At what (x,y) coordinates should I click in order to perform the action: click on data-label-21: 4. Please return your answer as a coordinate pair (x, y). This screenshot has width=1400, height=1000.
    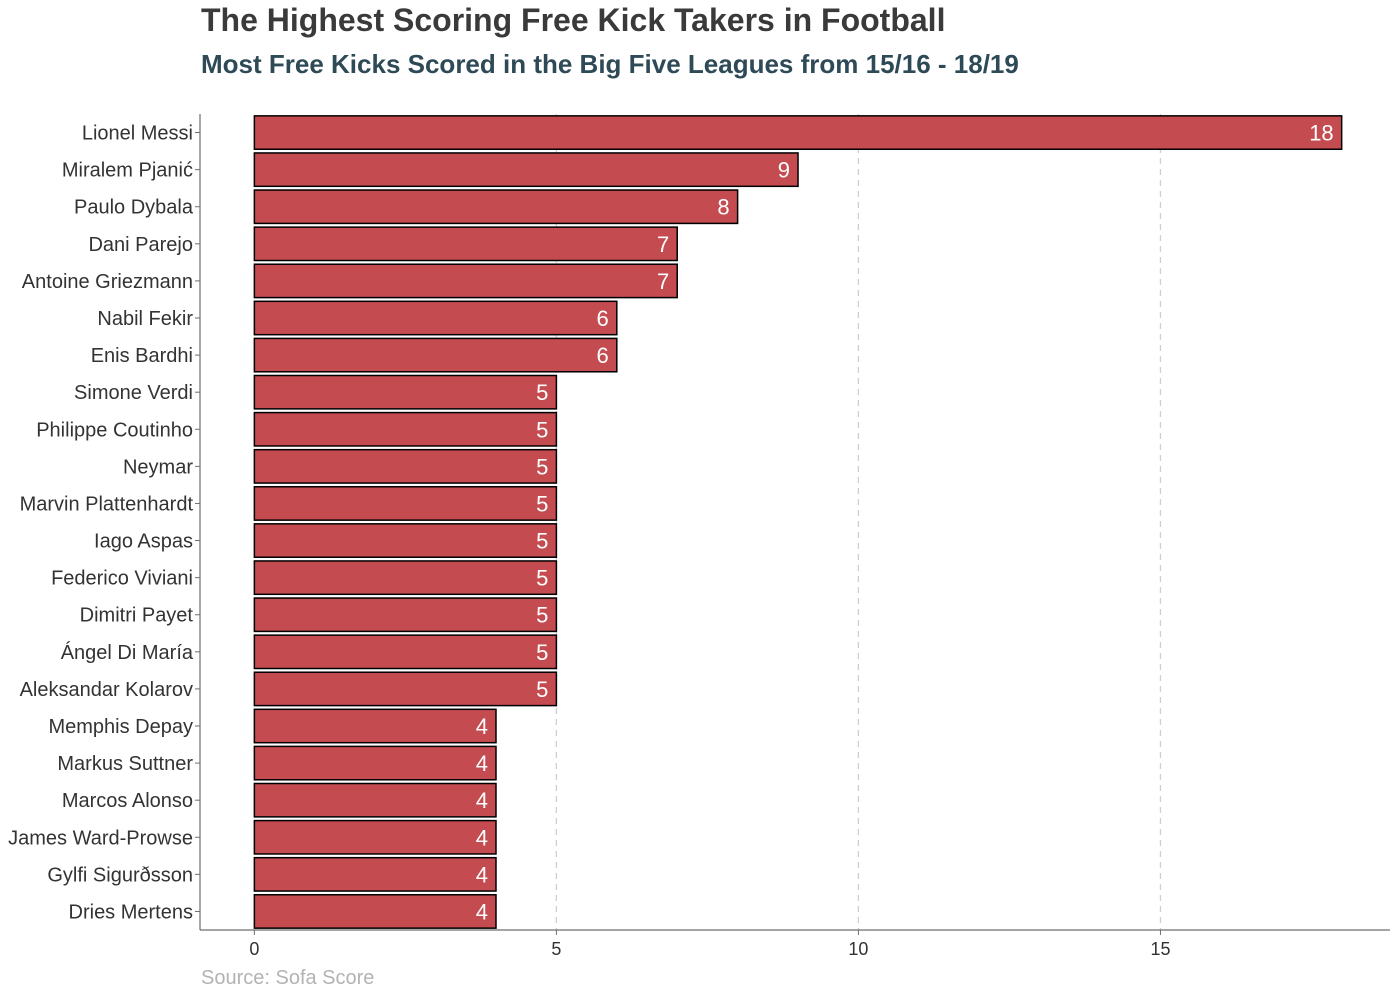
    Looking at the image, I should click on (482, 911).